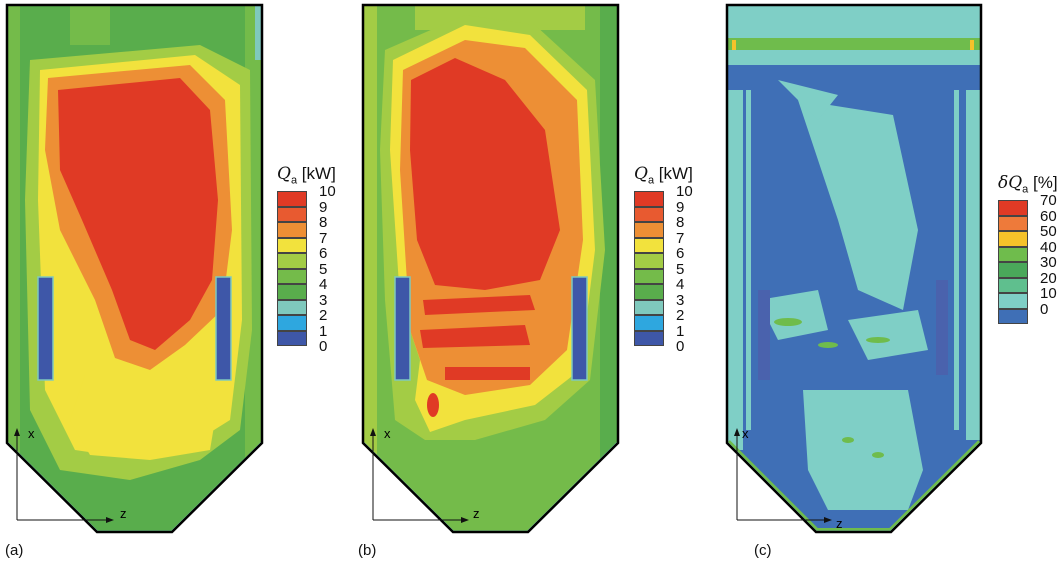 This screenshot has width=1062, height=567. What do you see at coordinates (1048, 262) in the screenshot?
I see `colorbar-tick-label: 30` at bounding box center [1048, 262].